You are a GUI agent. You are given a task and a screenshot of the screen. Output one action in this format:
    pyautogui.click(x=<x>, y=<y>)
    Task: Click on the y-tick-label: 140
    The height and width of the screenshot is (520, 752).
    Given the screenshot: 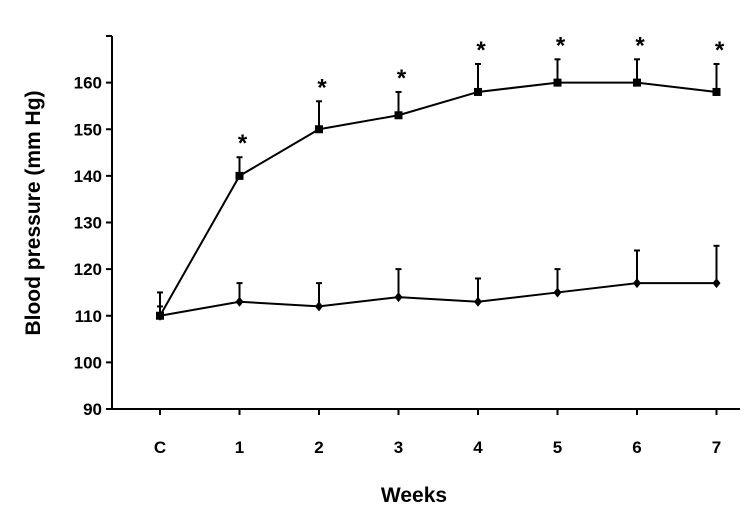 What is the action you would take?
    pyautogui.click(x=88, y=176)
    